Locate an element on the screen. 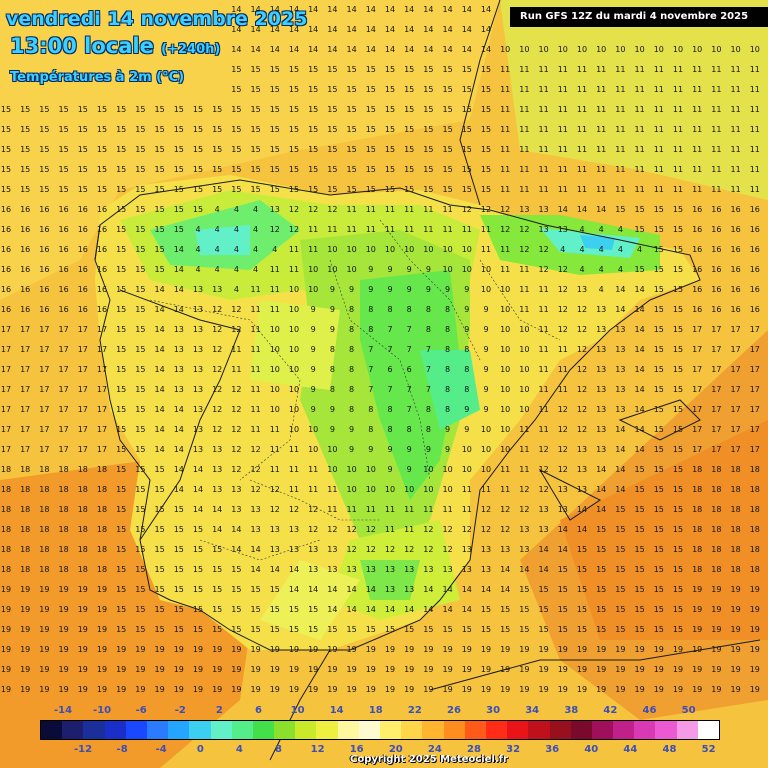 The height and width of the screenshot is (768, 768). legend-label-bottom: 44 is located at coordinates (630, 749).